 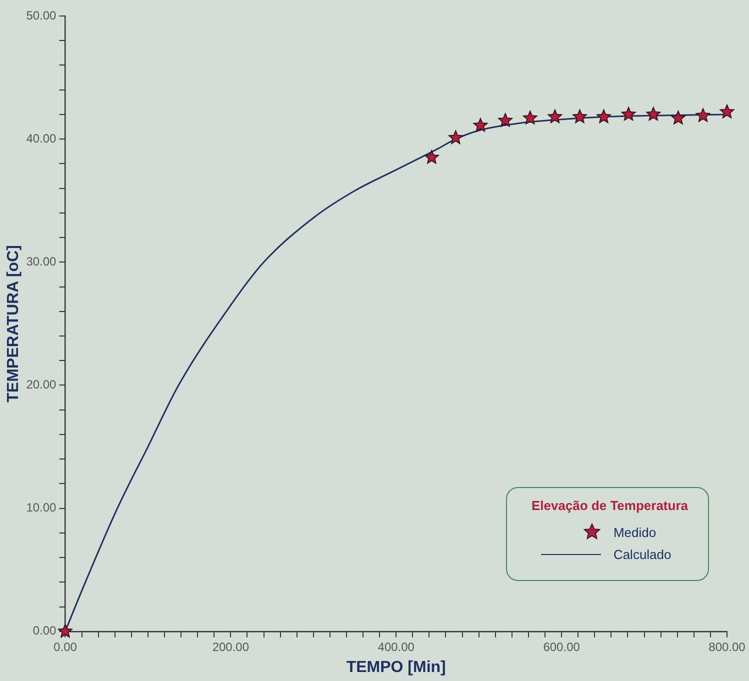 What do you see at coordinates (41, 138) in the screenshot?
I see `y-tick-label: 40.00` at bounding box center [41, 138].